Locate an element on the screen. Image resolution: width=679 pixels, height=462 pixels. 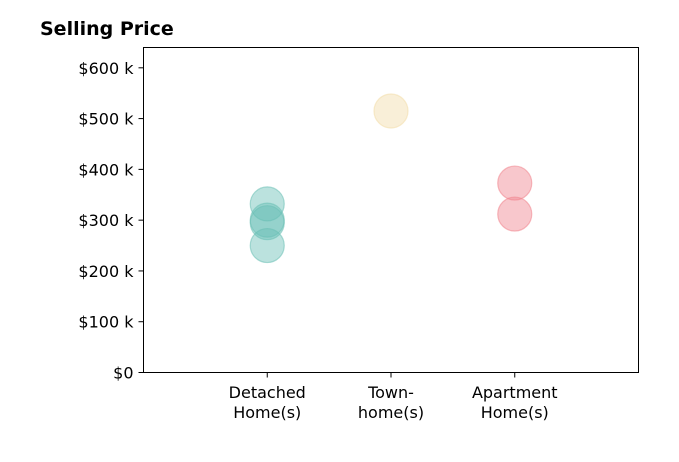
x-tick-label: Detached is located at coordinates (267, 392).